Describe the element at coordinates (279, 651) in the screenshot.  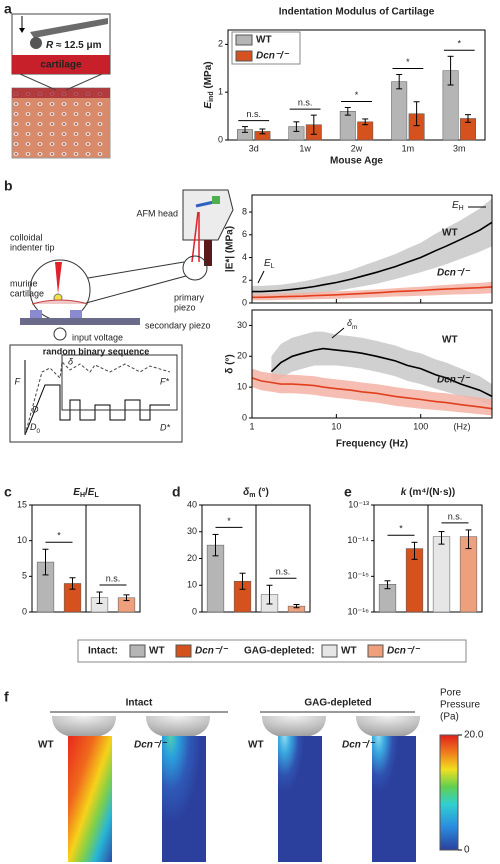
I see `legend-group-label: GAG-depleted:` at that location.